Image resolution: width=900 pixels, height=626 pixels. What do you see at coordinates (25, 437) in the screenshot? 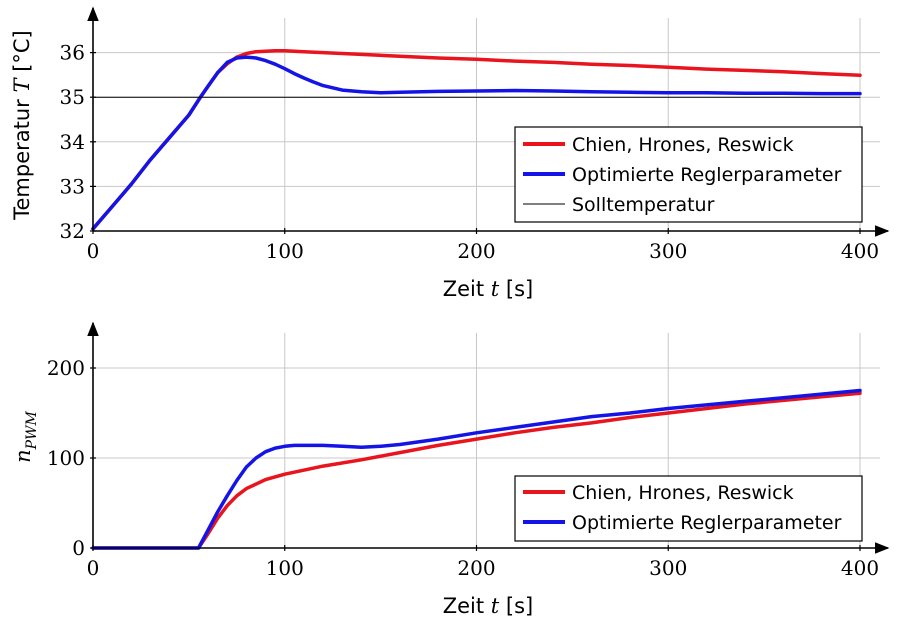
I see `pwm-y-axis-label: nPWM` at bounding box center [25, 437].